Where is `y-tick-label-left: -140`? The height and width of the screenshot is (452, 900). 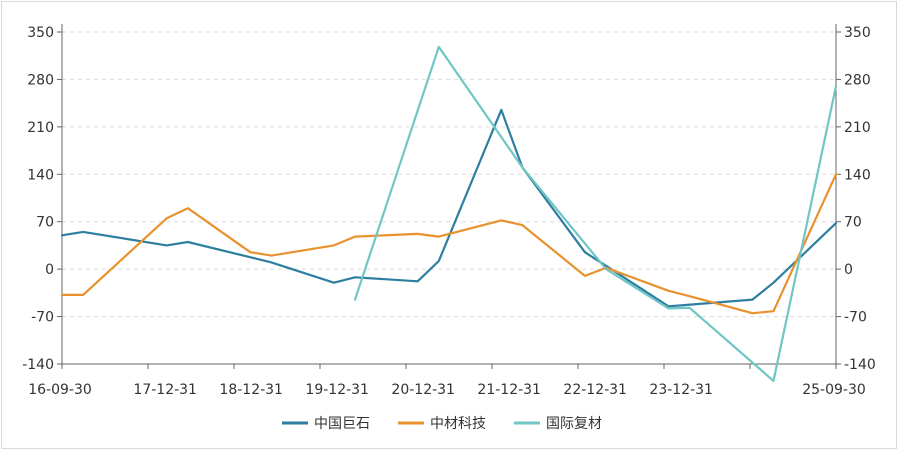 y-tick-label-left: -140 is located at coordinates (38, 365).